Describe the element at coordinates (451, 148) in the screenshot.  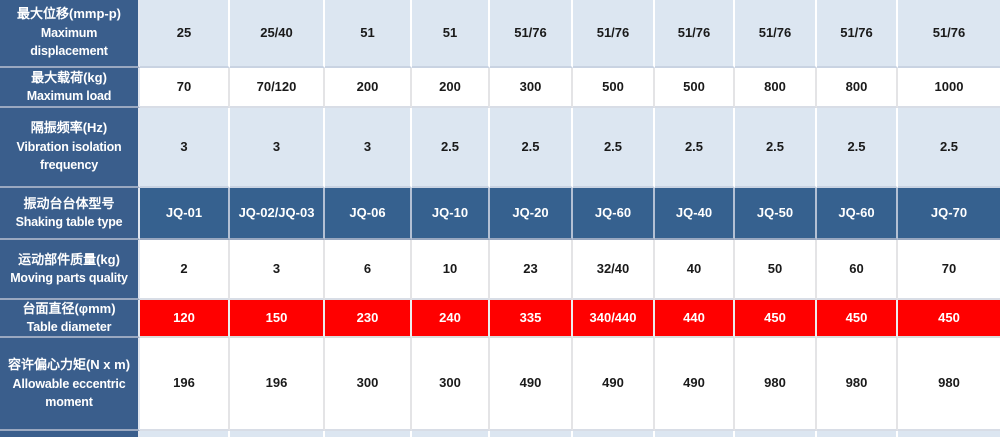
I see `cell-vibration-isolation-frequency-col4: 2.5` at that location.